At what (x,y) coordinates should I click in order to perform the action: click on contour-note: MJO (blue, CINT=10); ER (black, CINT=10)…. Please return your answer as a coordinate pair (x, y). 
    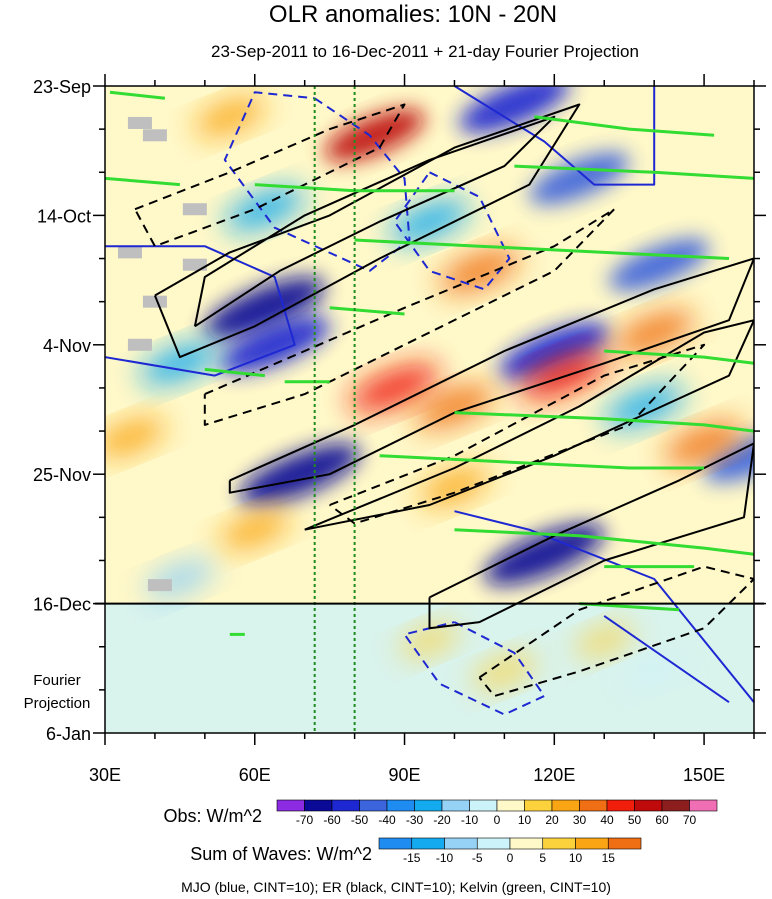
    Looking at the image, I should click on (396, 887).